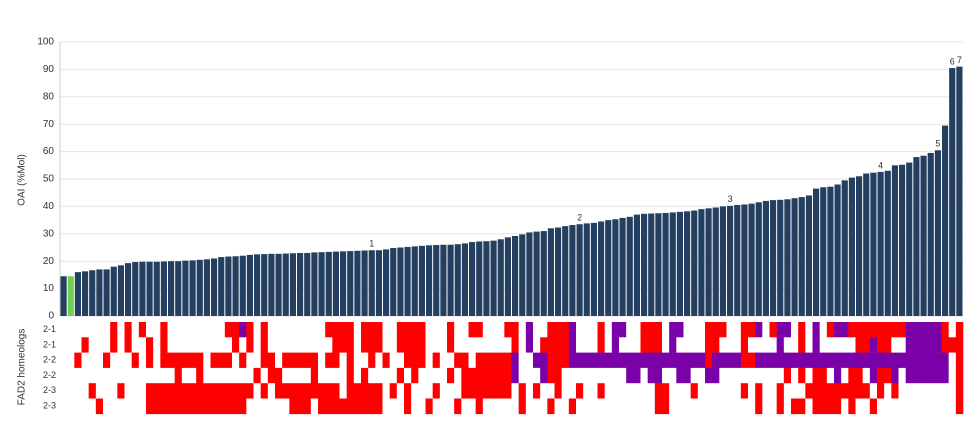 The image size is (980, 433). I want to click on y-tick-label: 50, so click(49, 179).